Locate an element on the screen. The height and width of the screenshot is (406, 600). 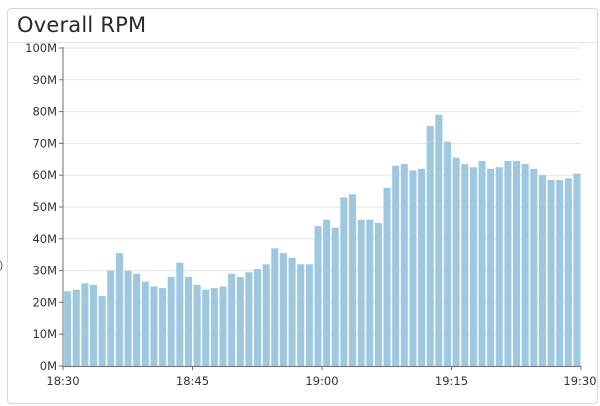
y-tick-label: 70M is located at coordinates (44, 143).